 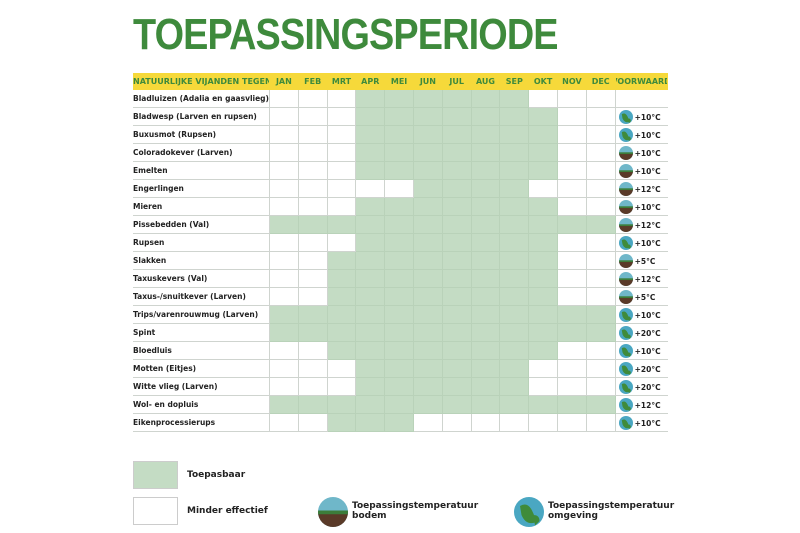 What do you see at coordinates (227, 511) in the screenshot?
I see `legend-text: Minder effectief` at bounding box center [227, 511].